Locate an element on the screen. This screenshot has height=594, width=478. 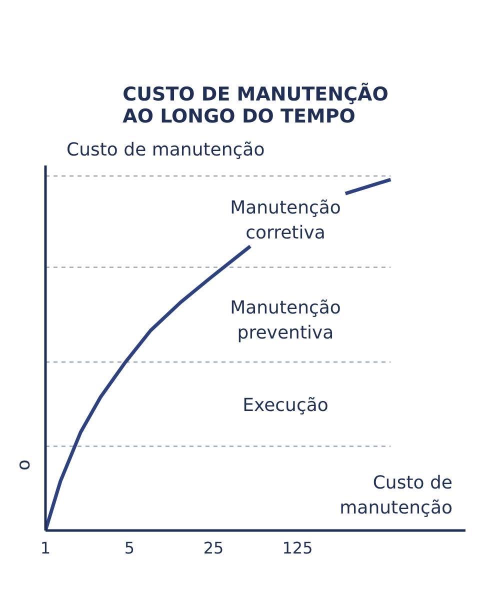
annotation: Manutenção corretiva is located at coordinates (285, 220).